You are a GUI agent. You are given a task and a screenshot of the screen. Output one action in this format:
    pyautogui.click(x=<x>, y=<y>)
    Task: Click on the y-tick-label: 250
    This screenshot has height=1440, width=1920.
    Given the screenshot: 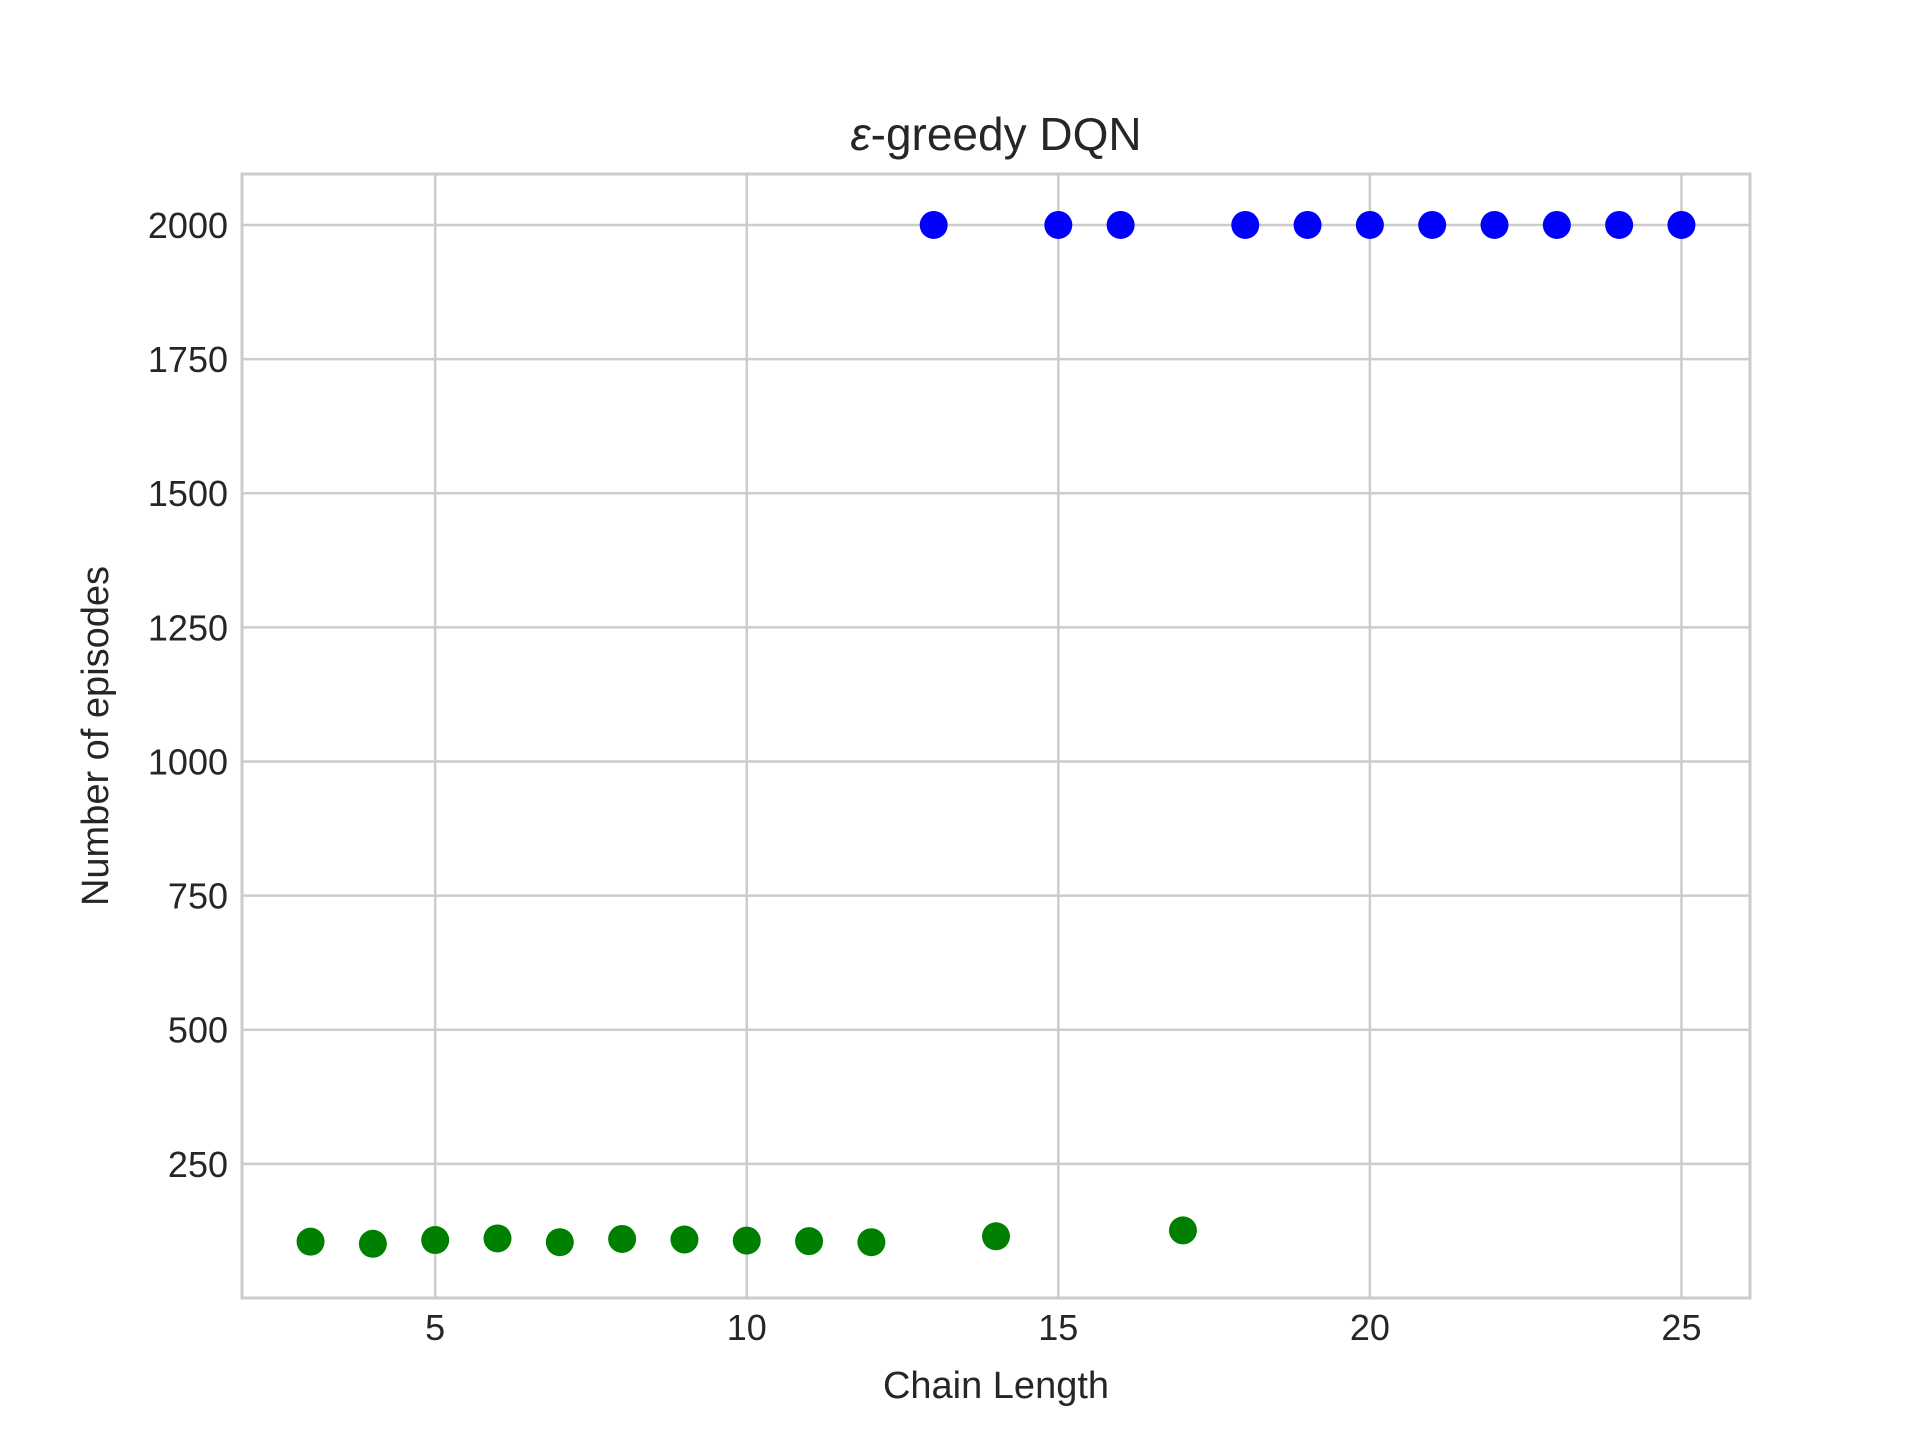 What is the action you would take?
    pyautogui.click(x=198, y=1164)
    